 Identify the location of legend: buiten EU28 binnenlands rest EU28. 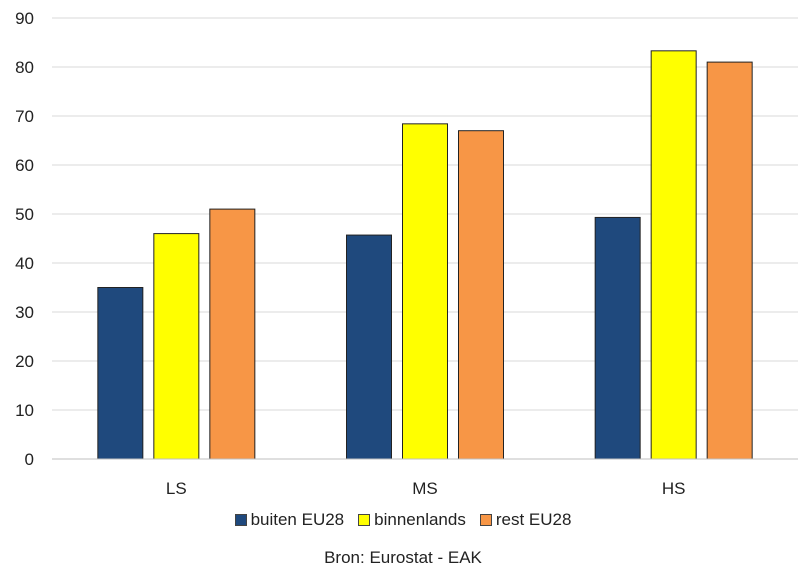
(403, 520).